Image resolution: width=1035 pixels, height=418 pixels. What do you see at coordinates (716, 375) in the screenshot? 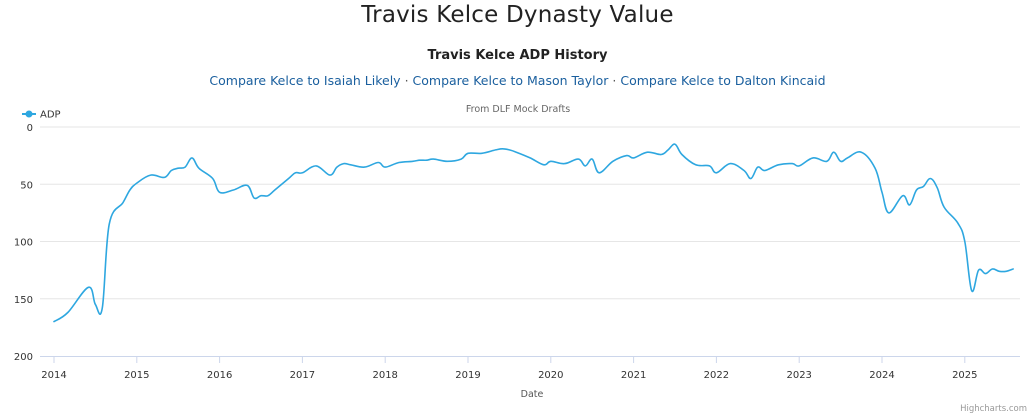
I see `x-tick-label: 2022` at bounding box center [716, 375].